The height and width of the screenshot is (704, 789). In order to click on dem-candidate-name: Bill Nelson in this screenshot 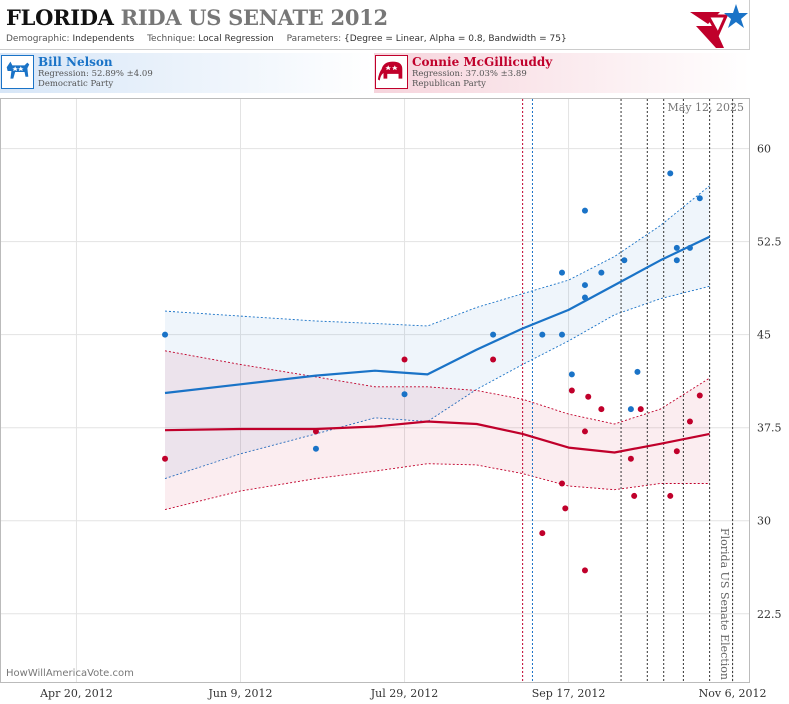, I will do `click(75, 62)`.